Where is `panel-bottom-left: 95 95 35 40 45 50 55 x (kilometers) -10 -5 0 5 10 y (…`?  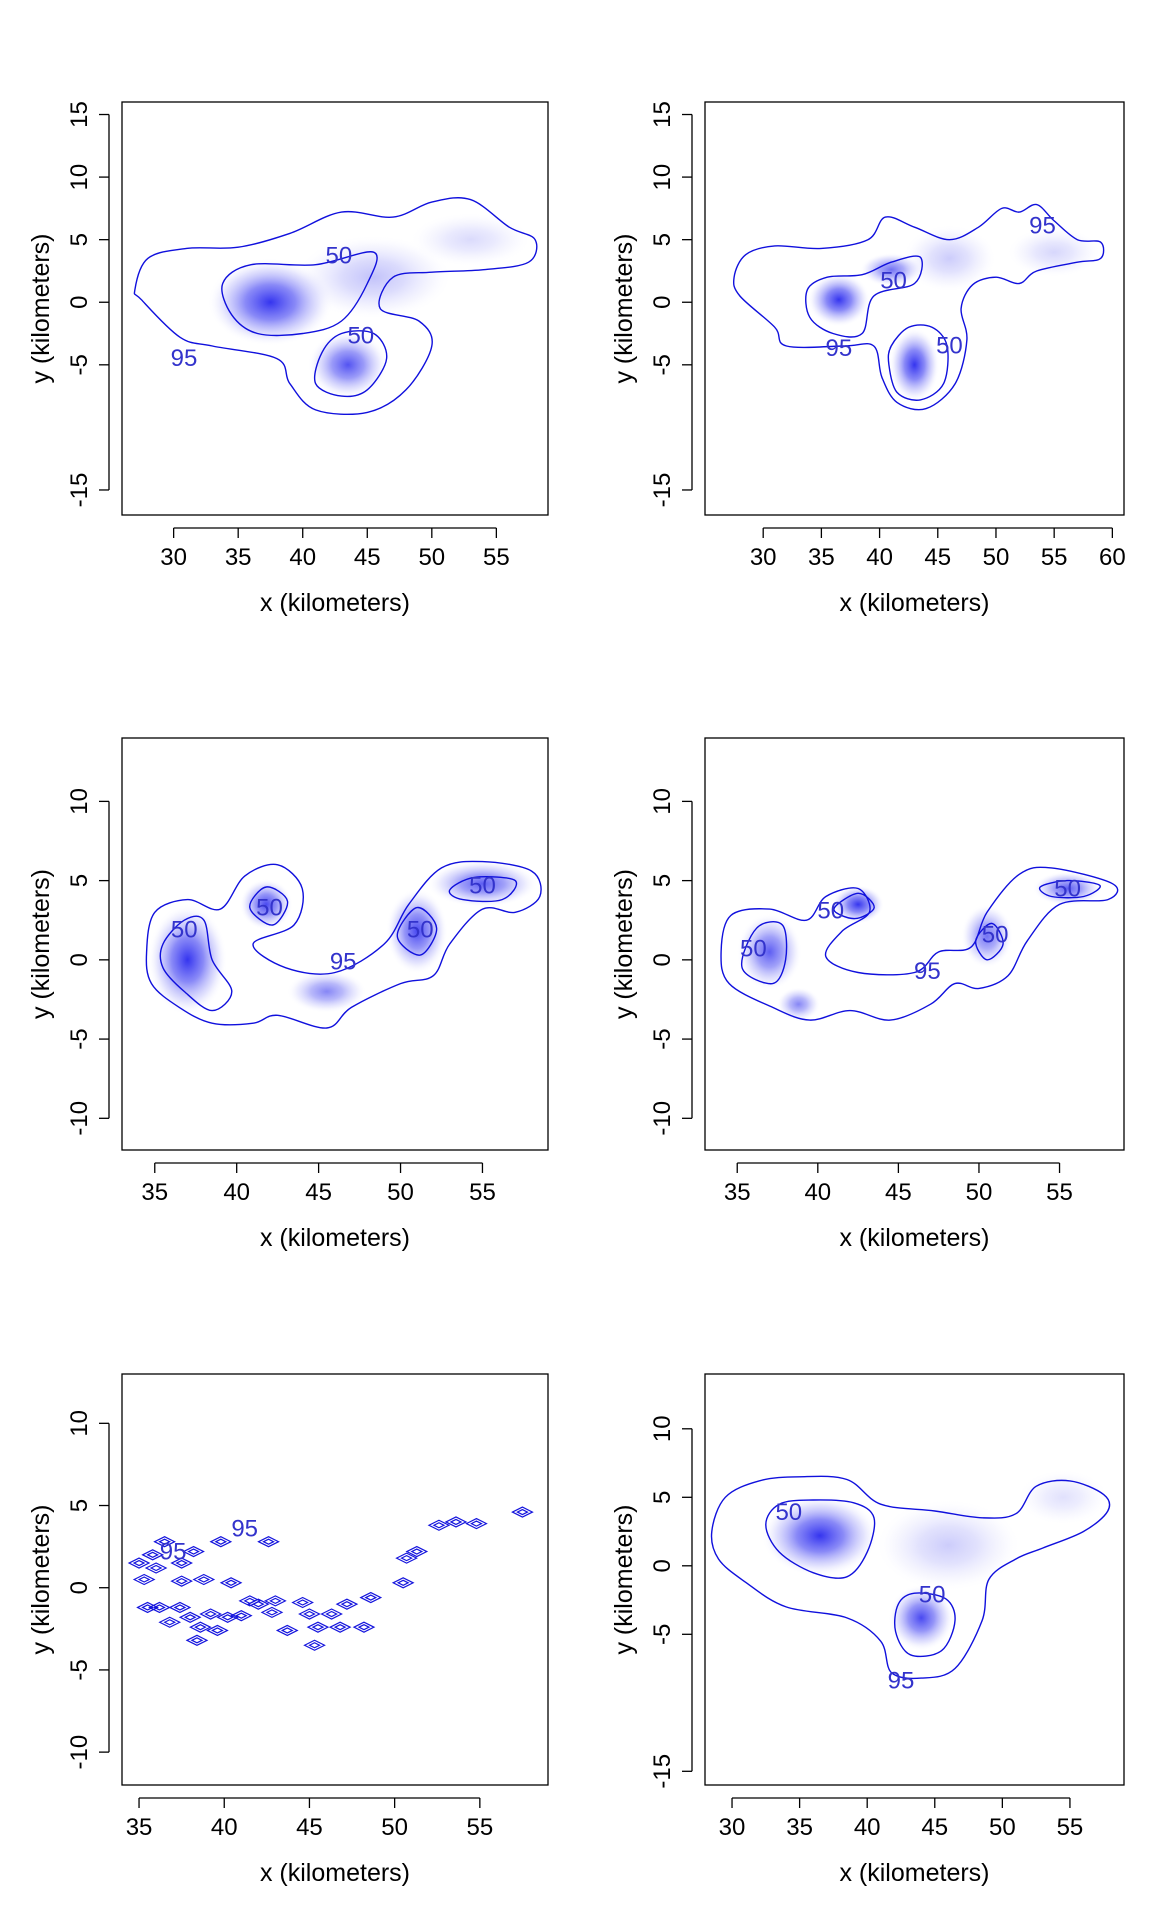 panel-bottom-left: 95 95 35 40 45 50 55 x (kilometers) -10 -5 0 5 10 y (… is located at coordinates (288, 1630).